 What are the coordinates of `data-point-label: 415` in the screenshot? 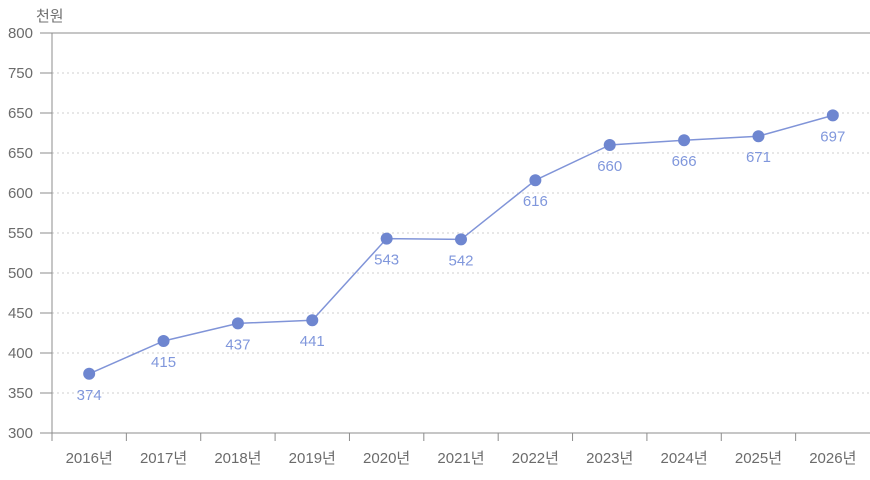 It's located at (163, 362).